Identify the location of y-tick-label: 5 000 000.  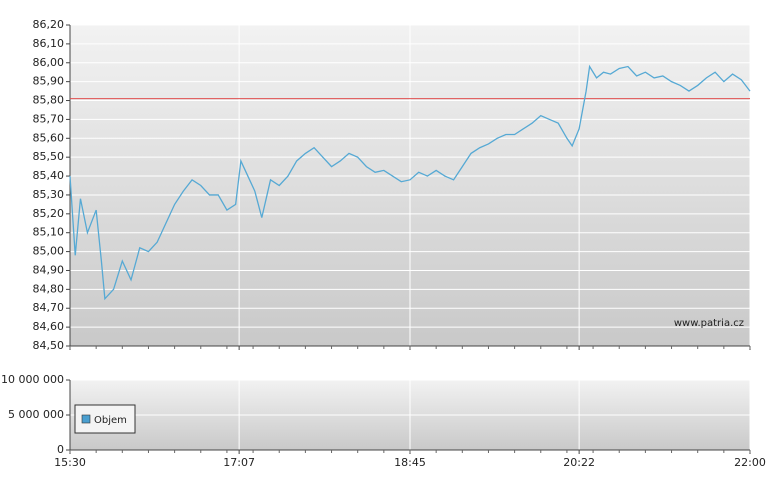
(36, 414).